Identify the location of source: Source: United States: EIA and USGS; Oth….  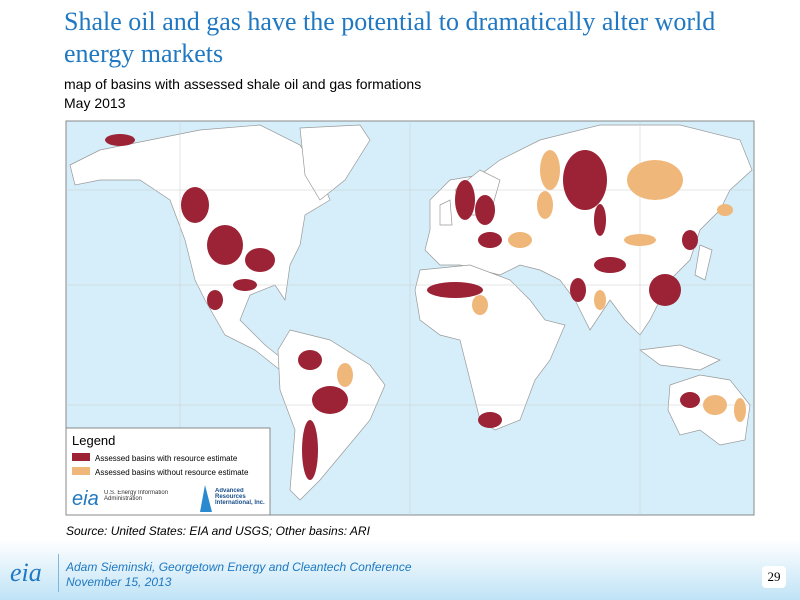
(218, 531).